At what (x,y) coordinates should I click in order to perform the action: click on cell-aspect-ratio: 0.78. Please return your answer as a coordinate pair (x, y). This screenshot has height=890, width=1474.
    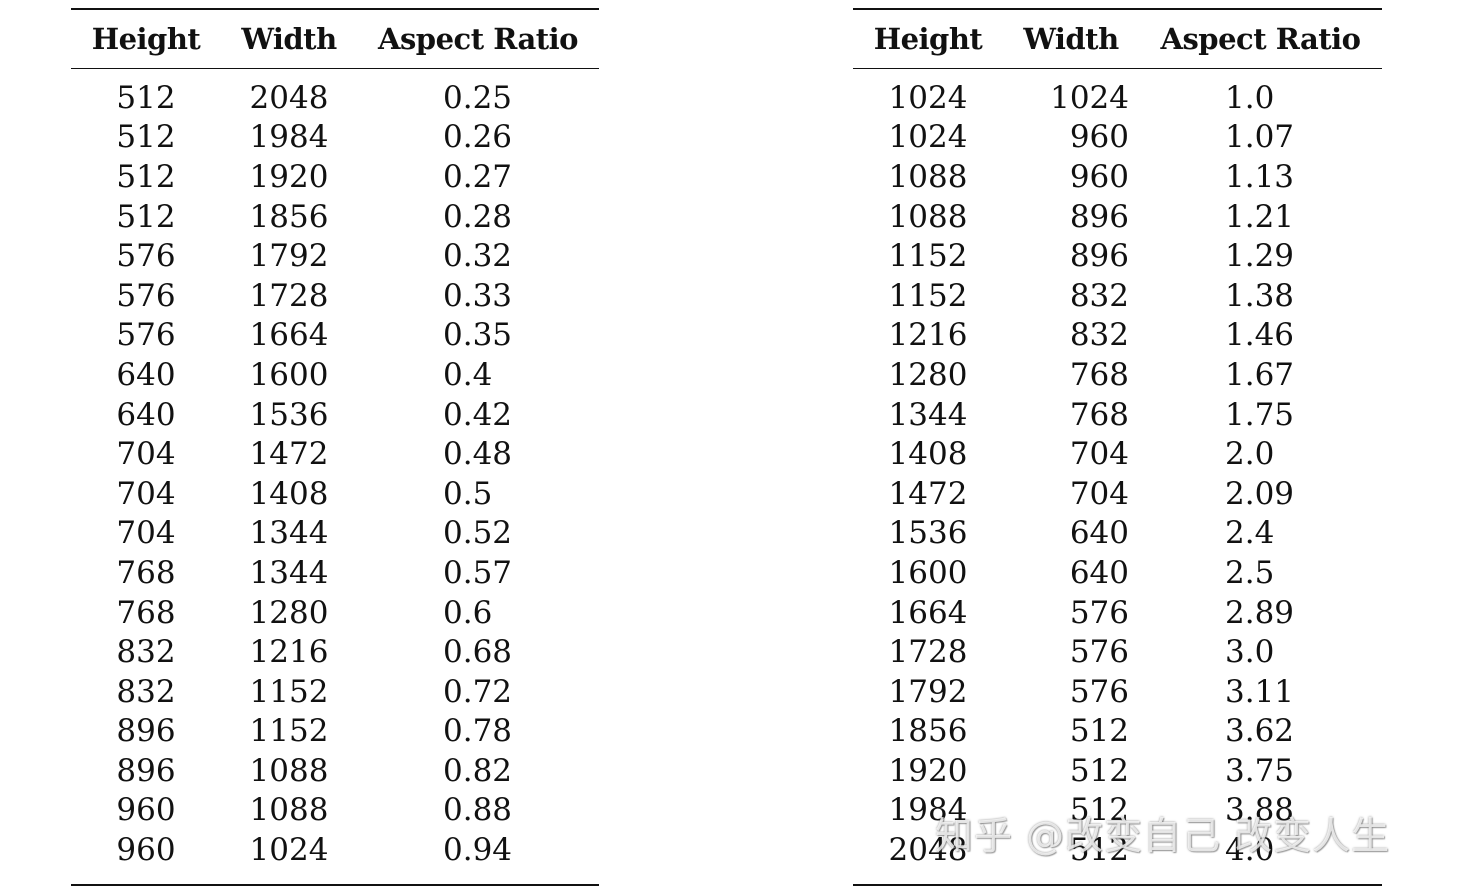
    Looking at the image, I should click on (478, 731).